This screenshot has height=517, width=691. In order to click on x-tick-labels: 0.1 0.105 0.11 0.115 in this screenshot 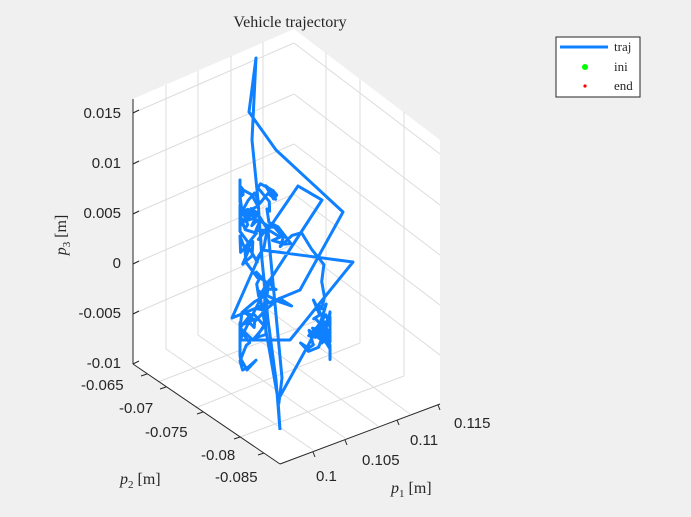, I will do `click(403, 450)`.